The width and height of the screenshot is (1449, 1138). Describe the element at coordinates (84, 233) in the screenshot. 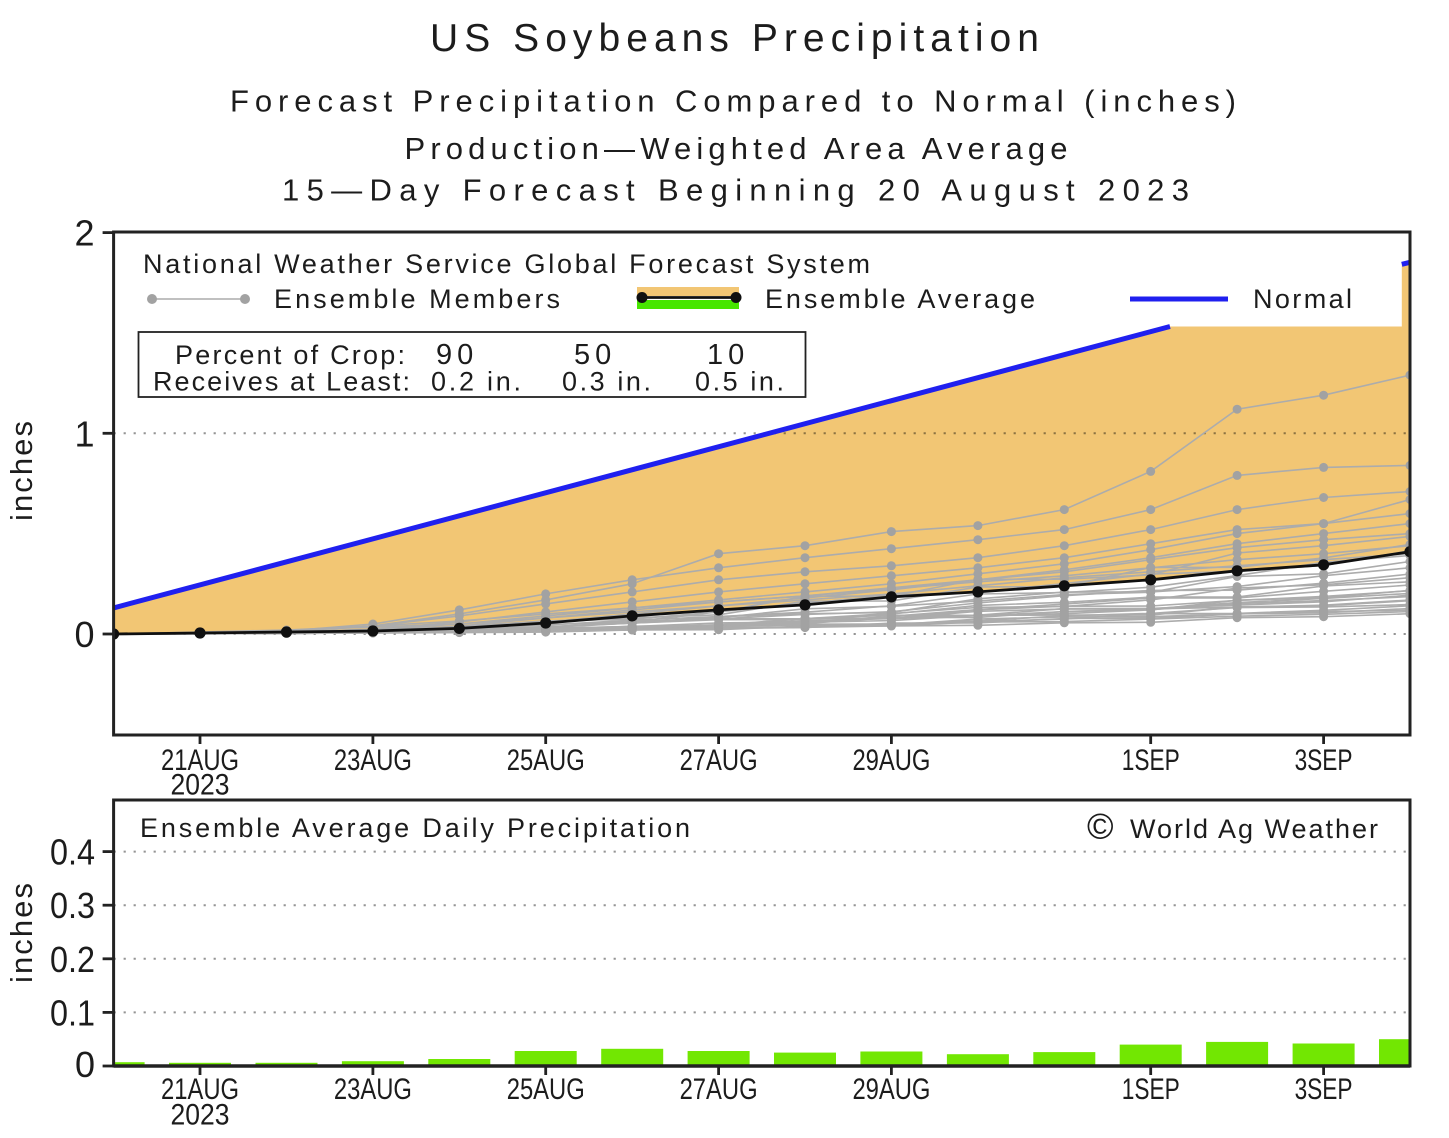

I see `svg-text: 2` at that location.